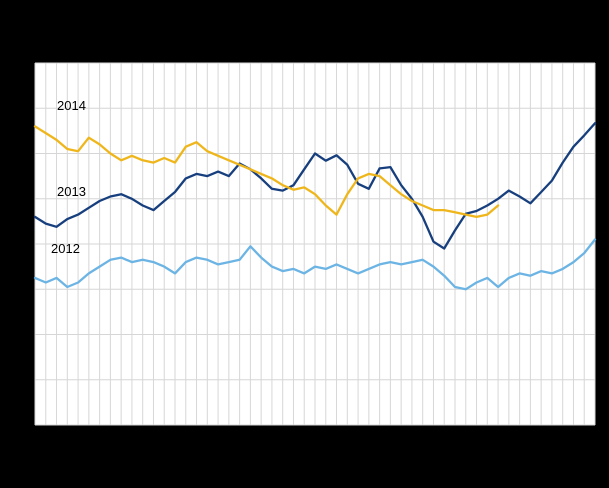  I want to click on series-2012-line, so click(315, 264).